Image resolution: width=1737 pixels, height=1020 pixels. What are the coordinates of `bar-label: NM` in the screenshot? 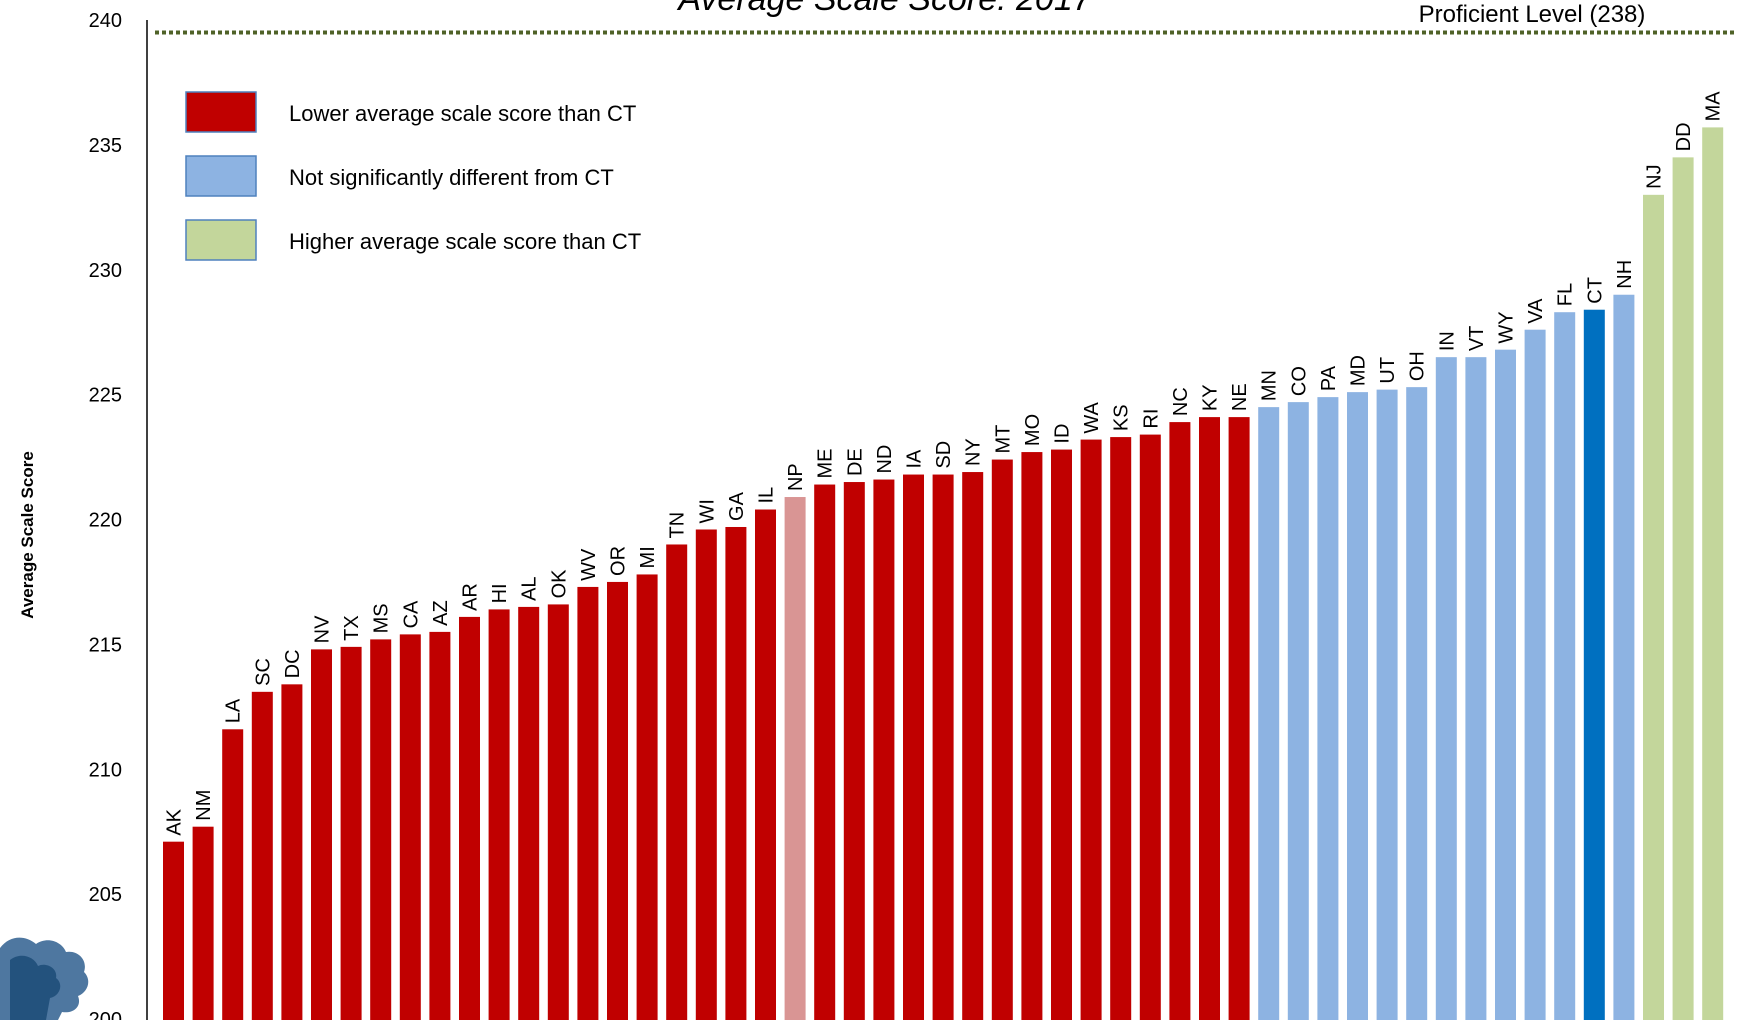 It's located at (204, 805).